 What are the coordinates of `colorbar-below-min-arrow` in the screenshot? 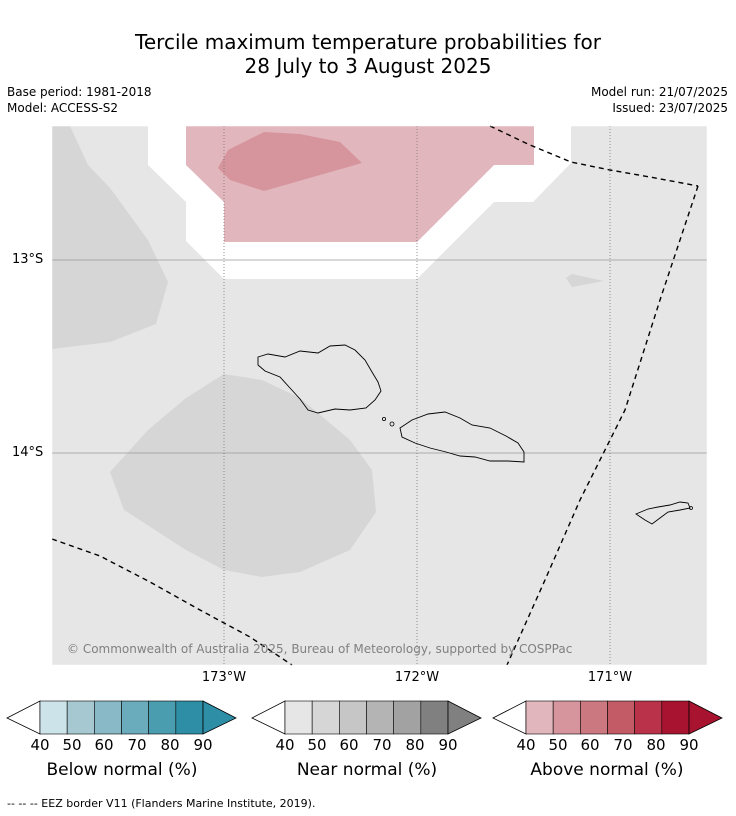 It's located at (23, 717).